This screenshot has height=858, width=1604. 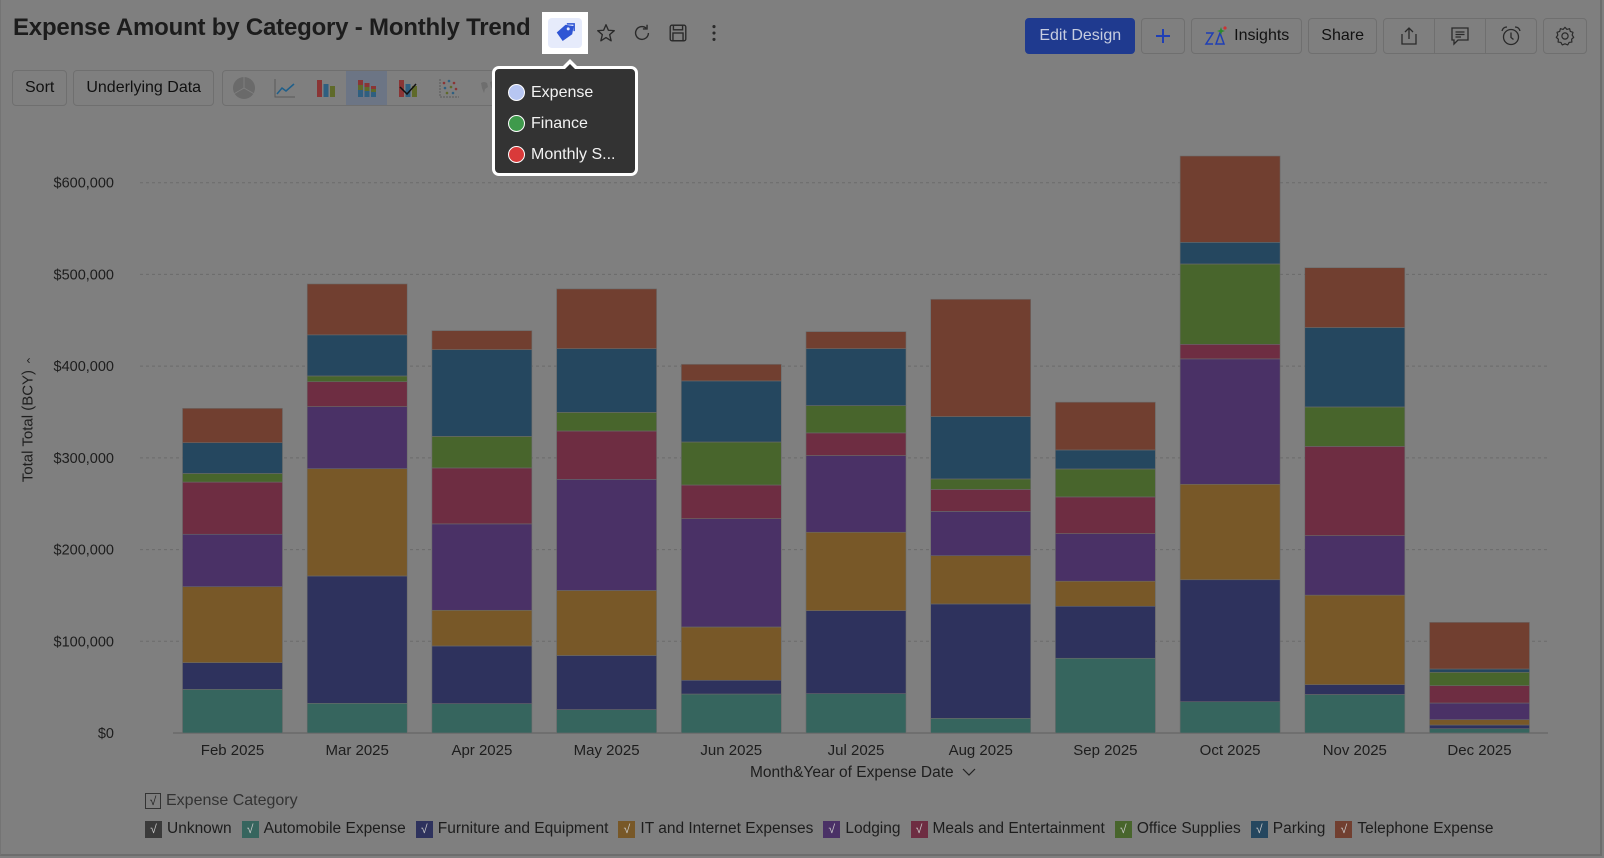 I want to click on export-button, so click(x=1409, y=36).